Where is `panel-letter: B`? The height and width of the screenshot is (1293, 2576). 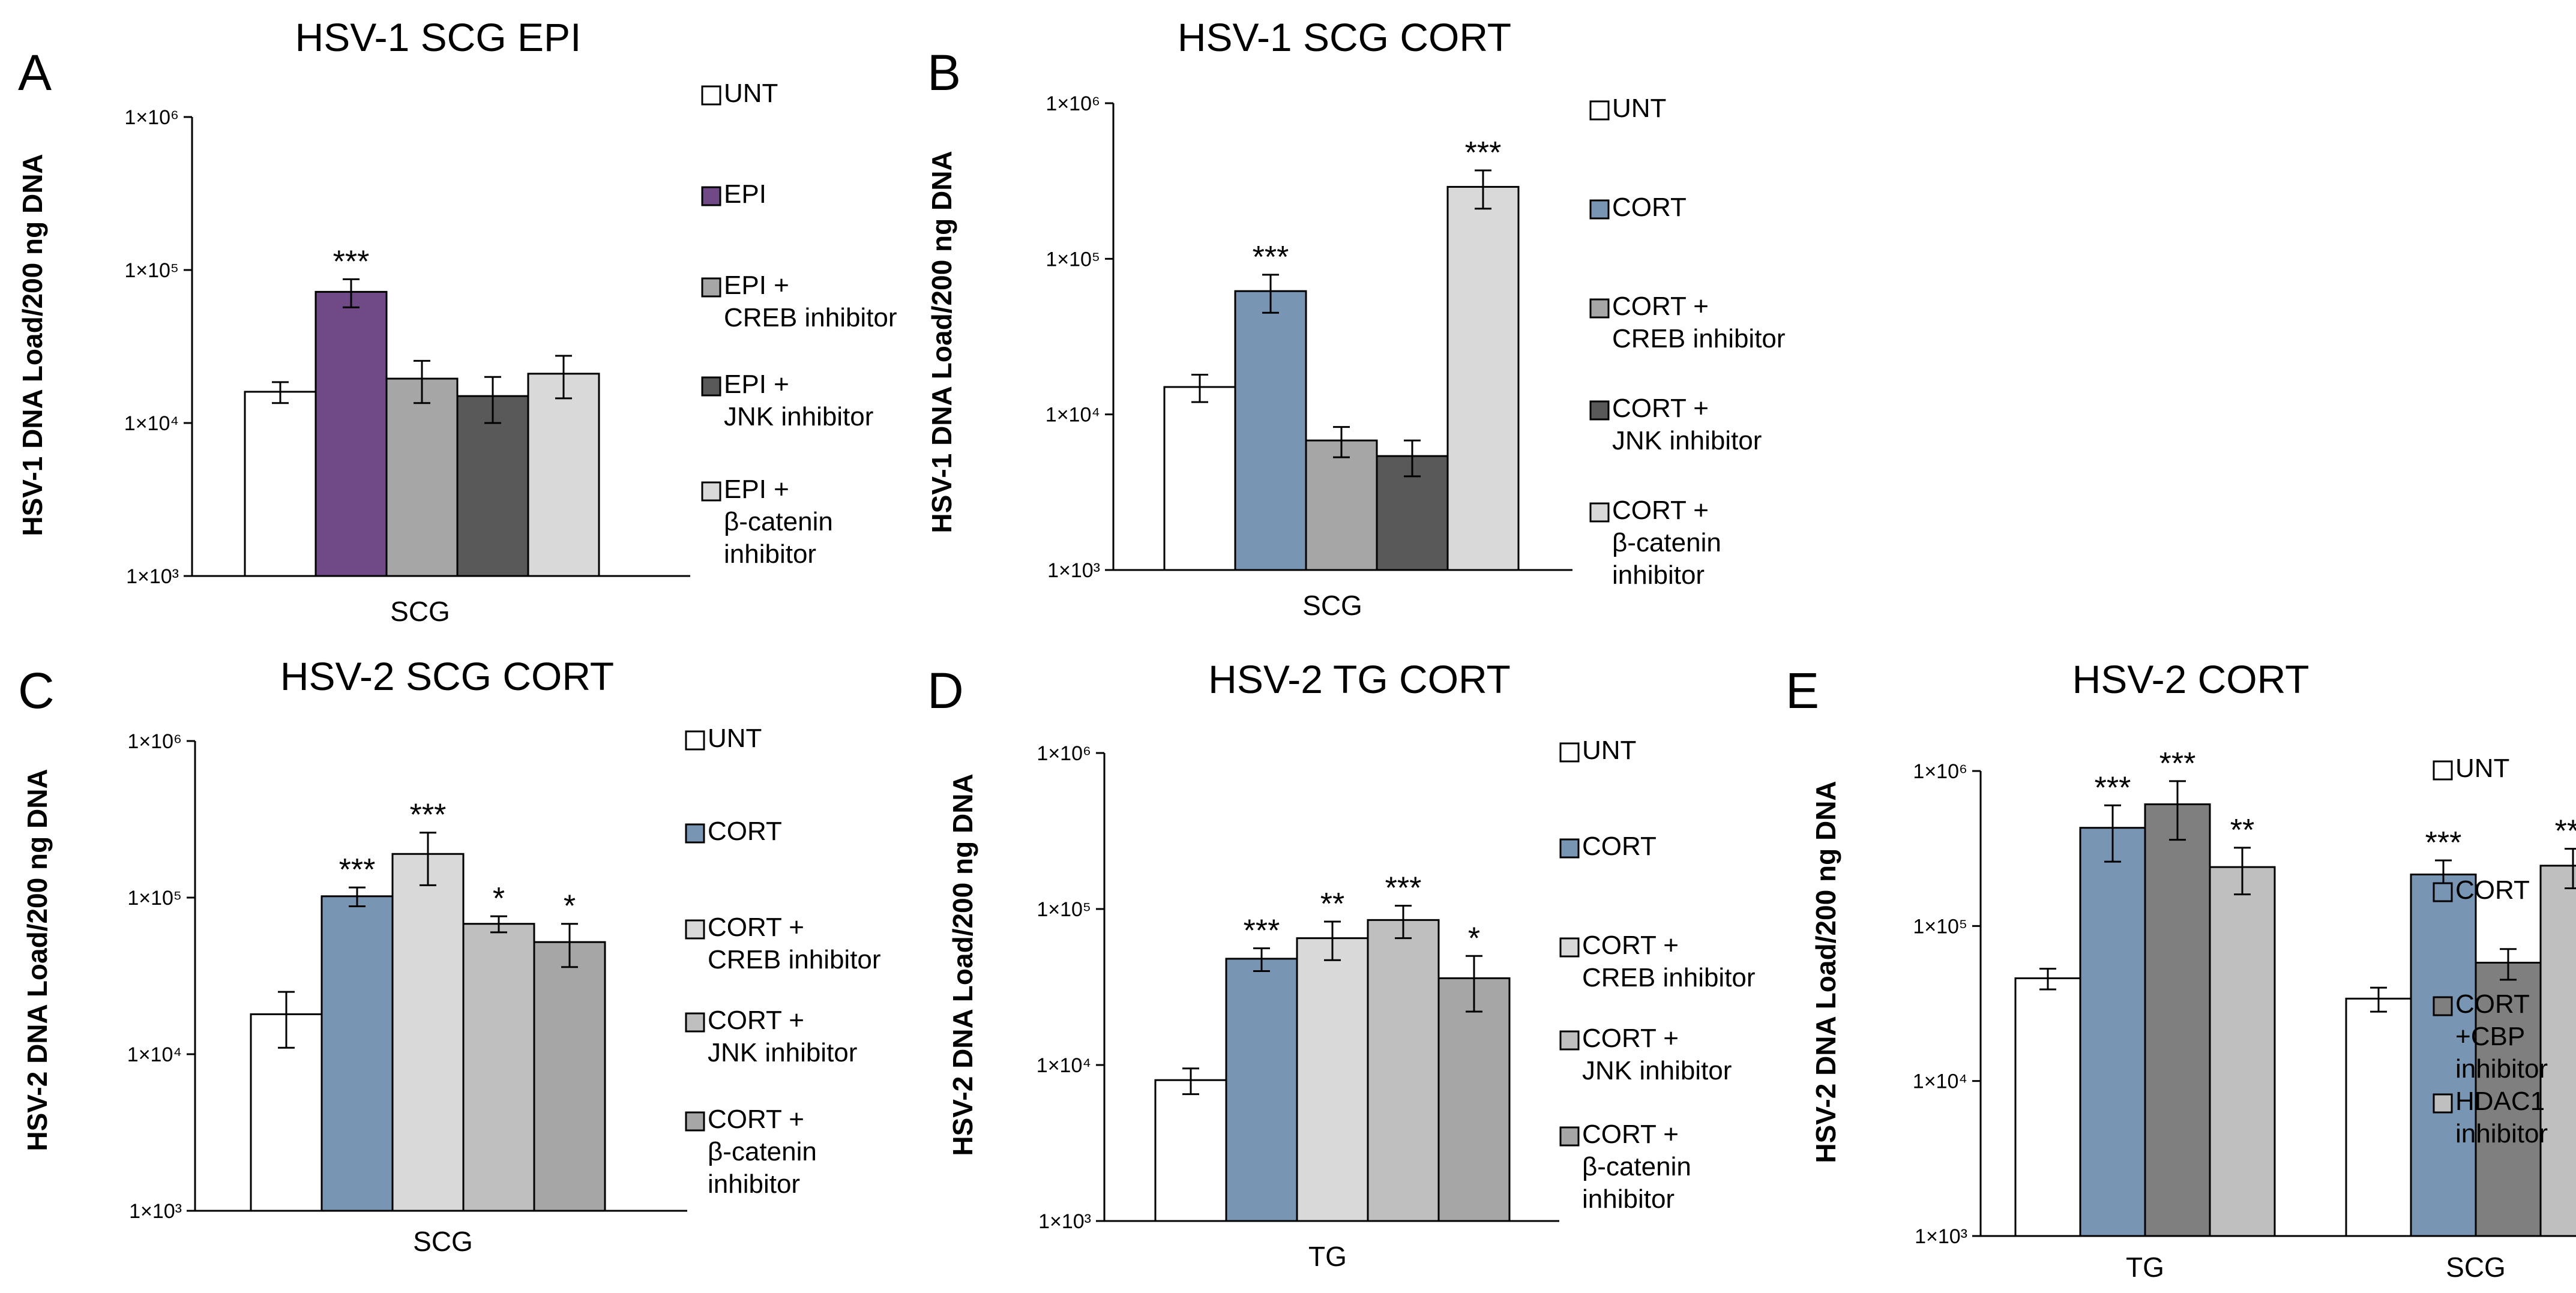 panel-letter: B is located at coordinates (944, 72).